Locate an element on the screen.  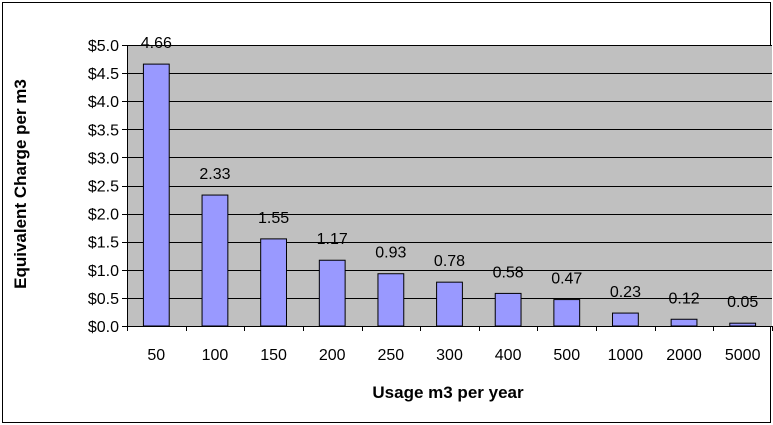
x-tick-label: 500 is located at coordinates (566, 355).